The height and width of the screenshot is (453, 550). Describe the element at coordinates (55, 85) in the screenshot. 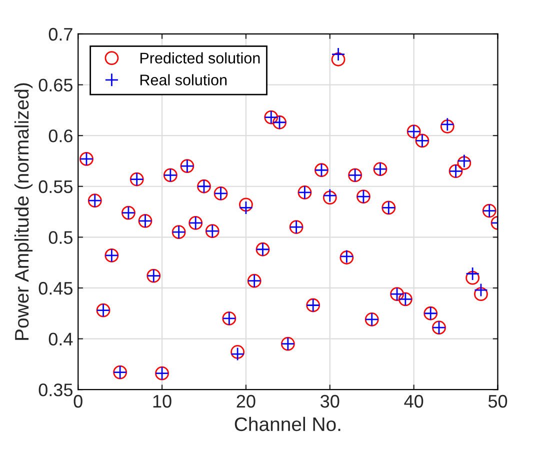

I see `y-tick-label: 0.65` at that location.